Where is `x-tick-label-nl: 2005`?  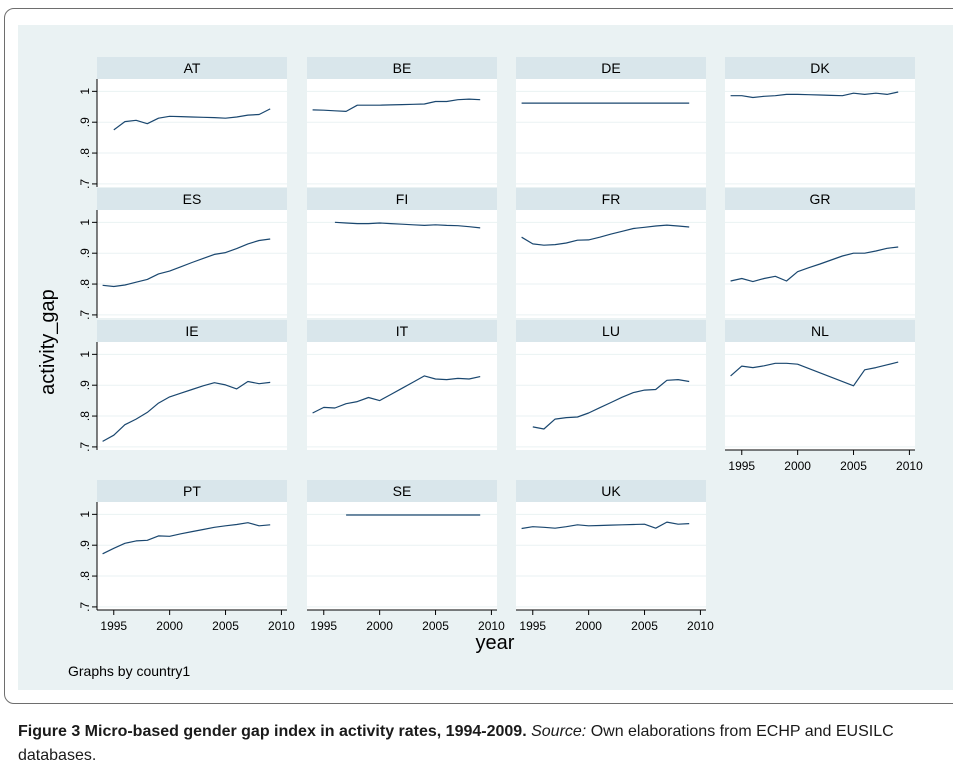
x-tick-label-nl: 2005 is located at coordinates (853, 466).